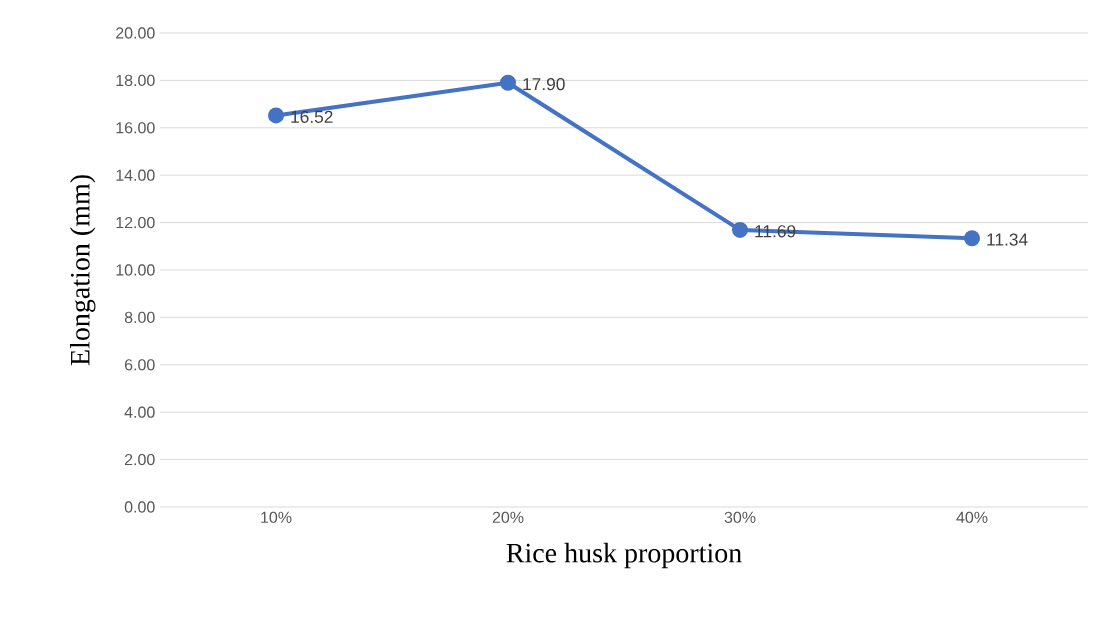 This screenshot has height=627, width=1117. What do you see at coordinates (276, 517) in the screenshot?
I see `x-tick-label: 10%` at bounding box center [276, 517].